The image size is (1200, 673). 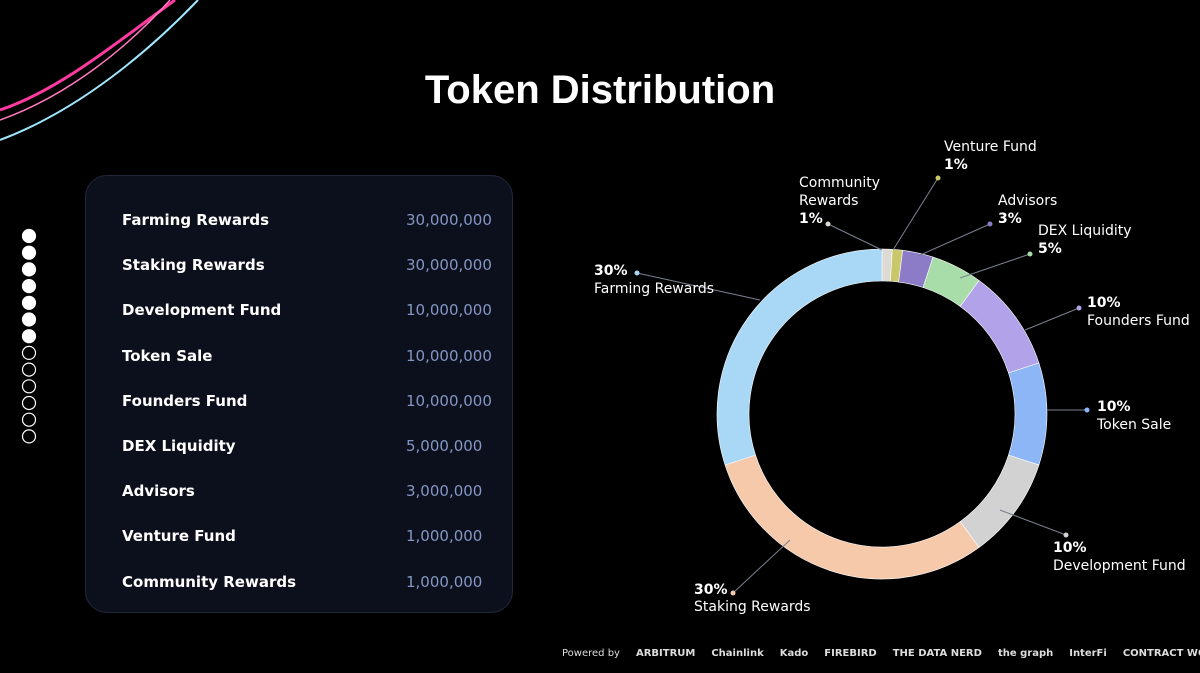 I want to click on partner-logo: ARBITRUM, so click(x=665, y=653).